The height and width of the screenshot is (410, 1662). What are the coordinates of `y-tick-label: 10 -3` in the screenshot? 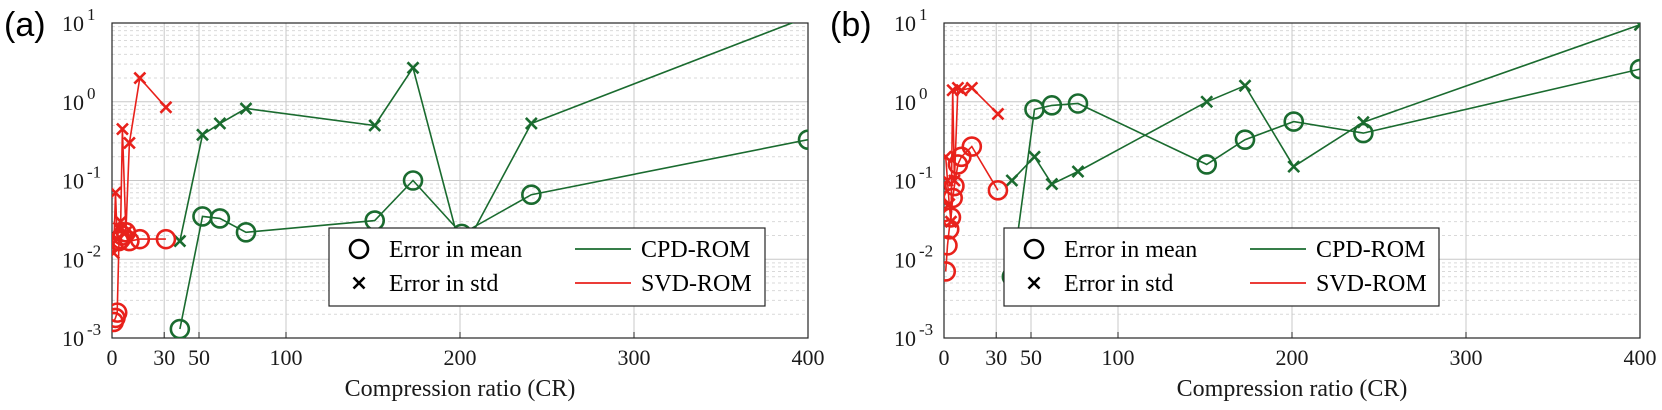 It's located at (81, 335).